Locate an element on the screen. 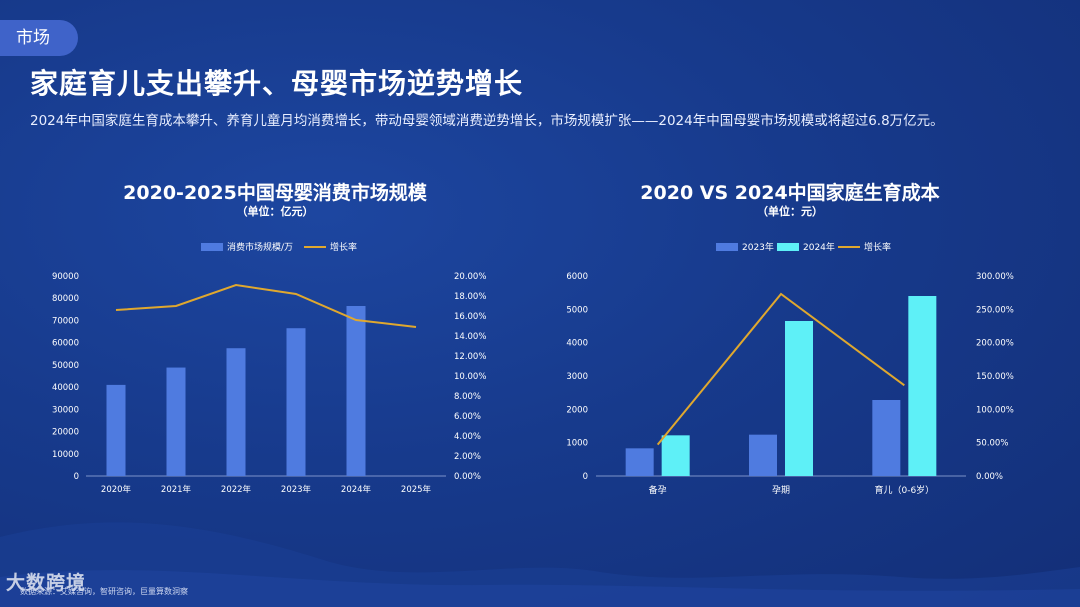 This screenshot has width=1080, height=607. x-tick-label: 2025年 is located at coordinates (416, 489).